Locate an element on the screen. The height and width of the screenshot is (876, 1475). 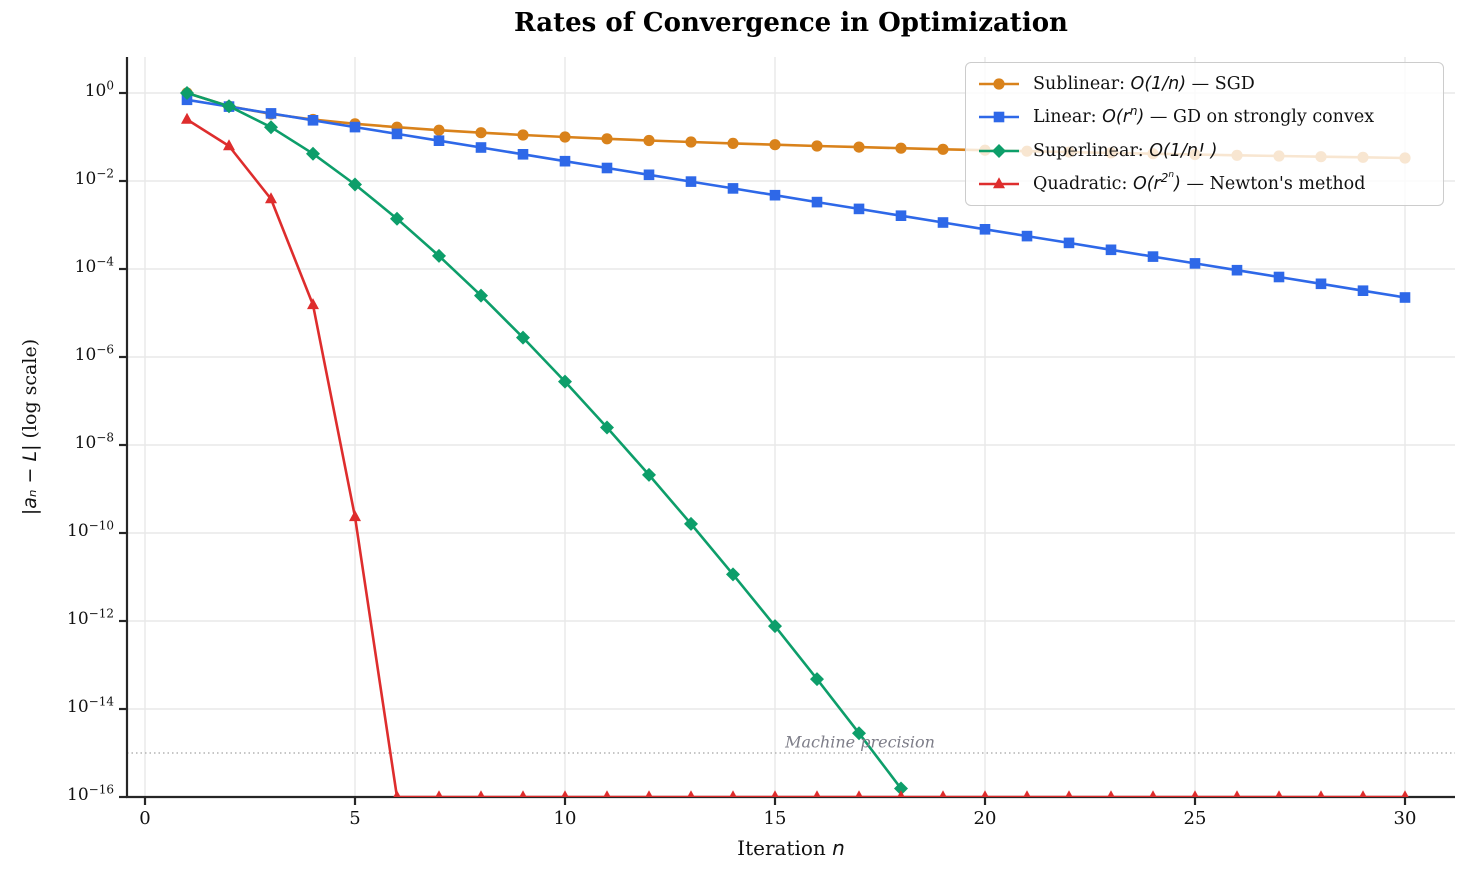
legend-label-quadratic: Quadratic: O(r2n) — Newton's method is located at coordinates (1199, 182).